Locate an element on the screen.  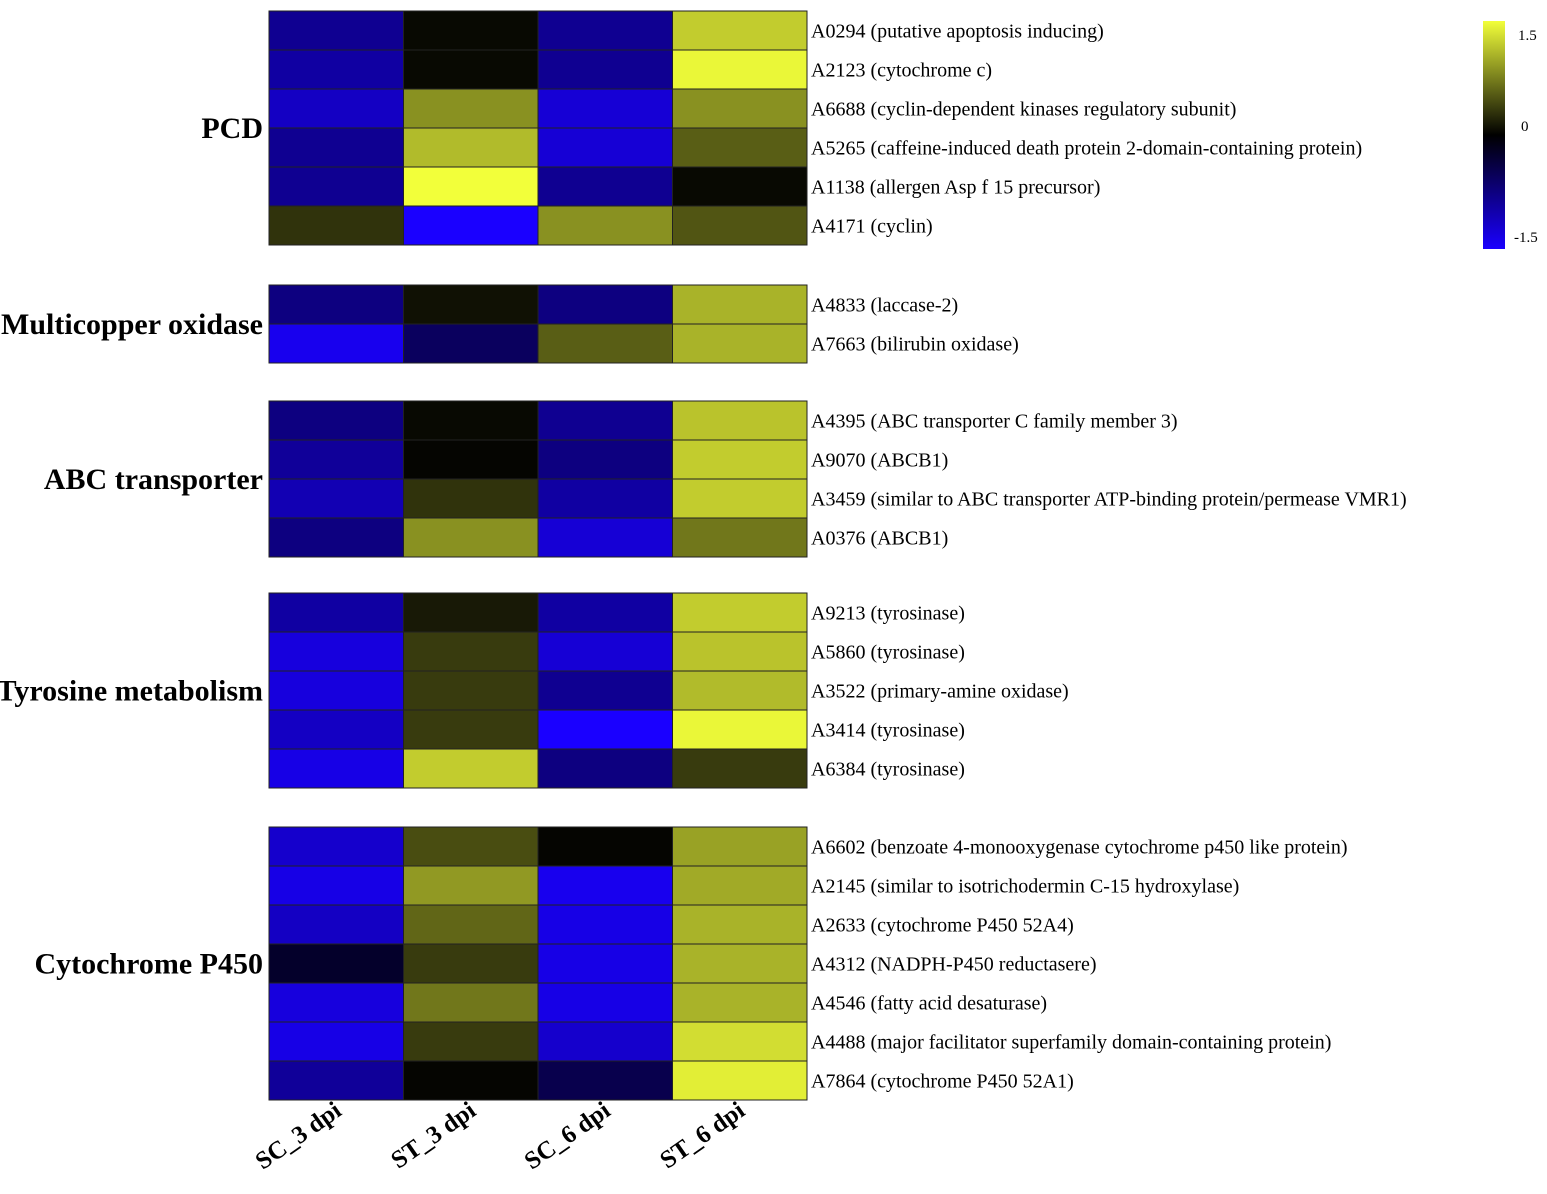
gene-label: A6384 (tyrosinase) is located at coordinates (888, 770).